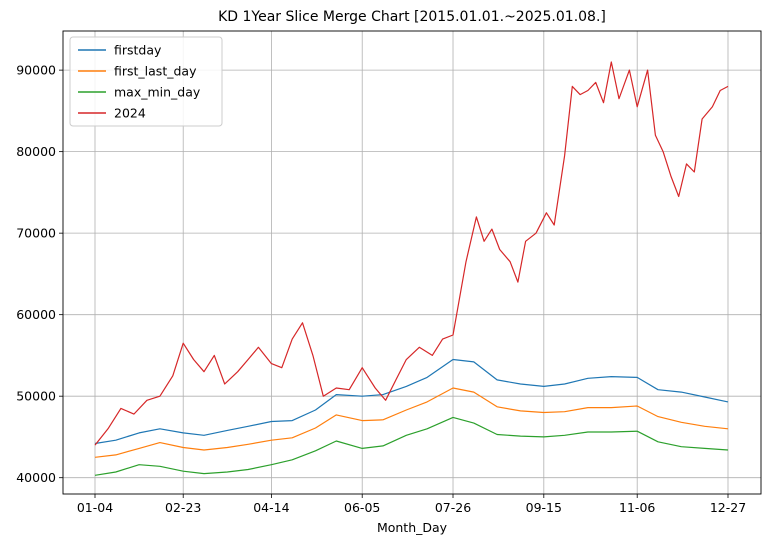 The image size is (771, 545). I want to click on x-tick-label: 02-23, so click(183, 507).